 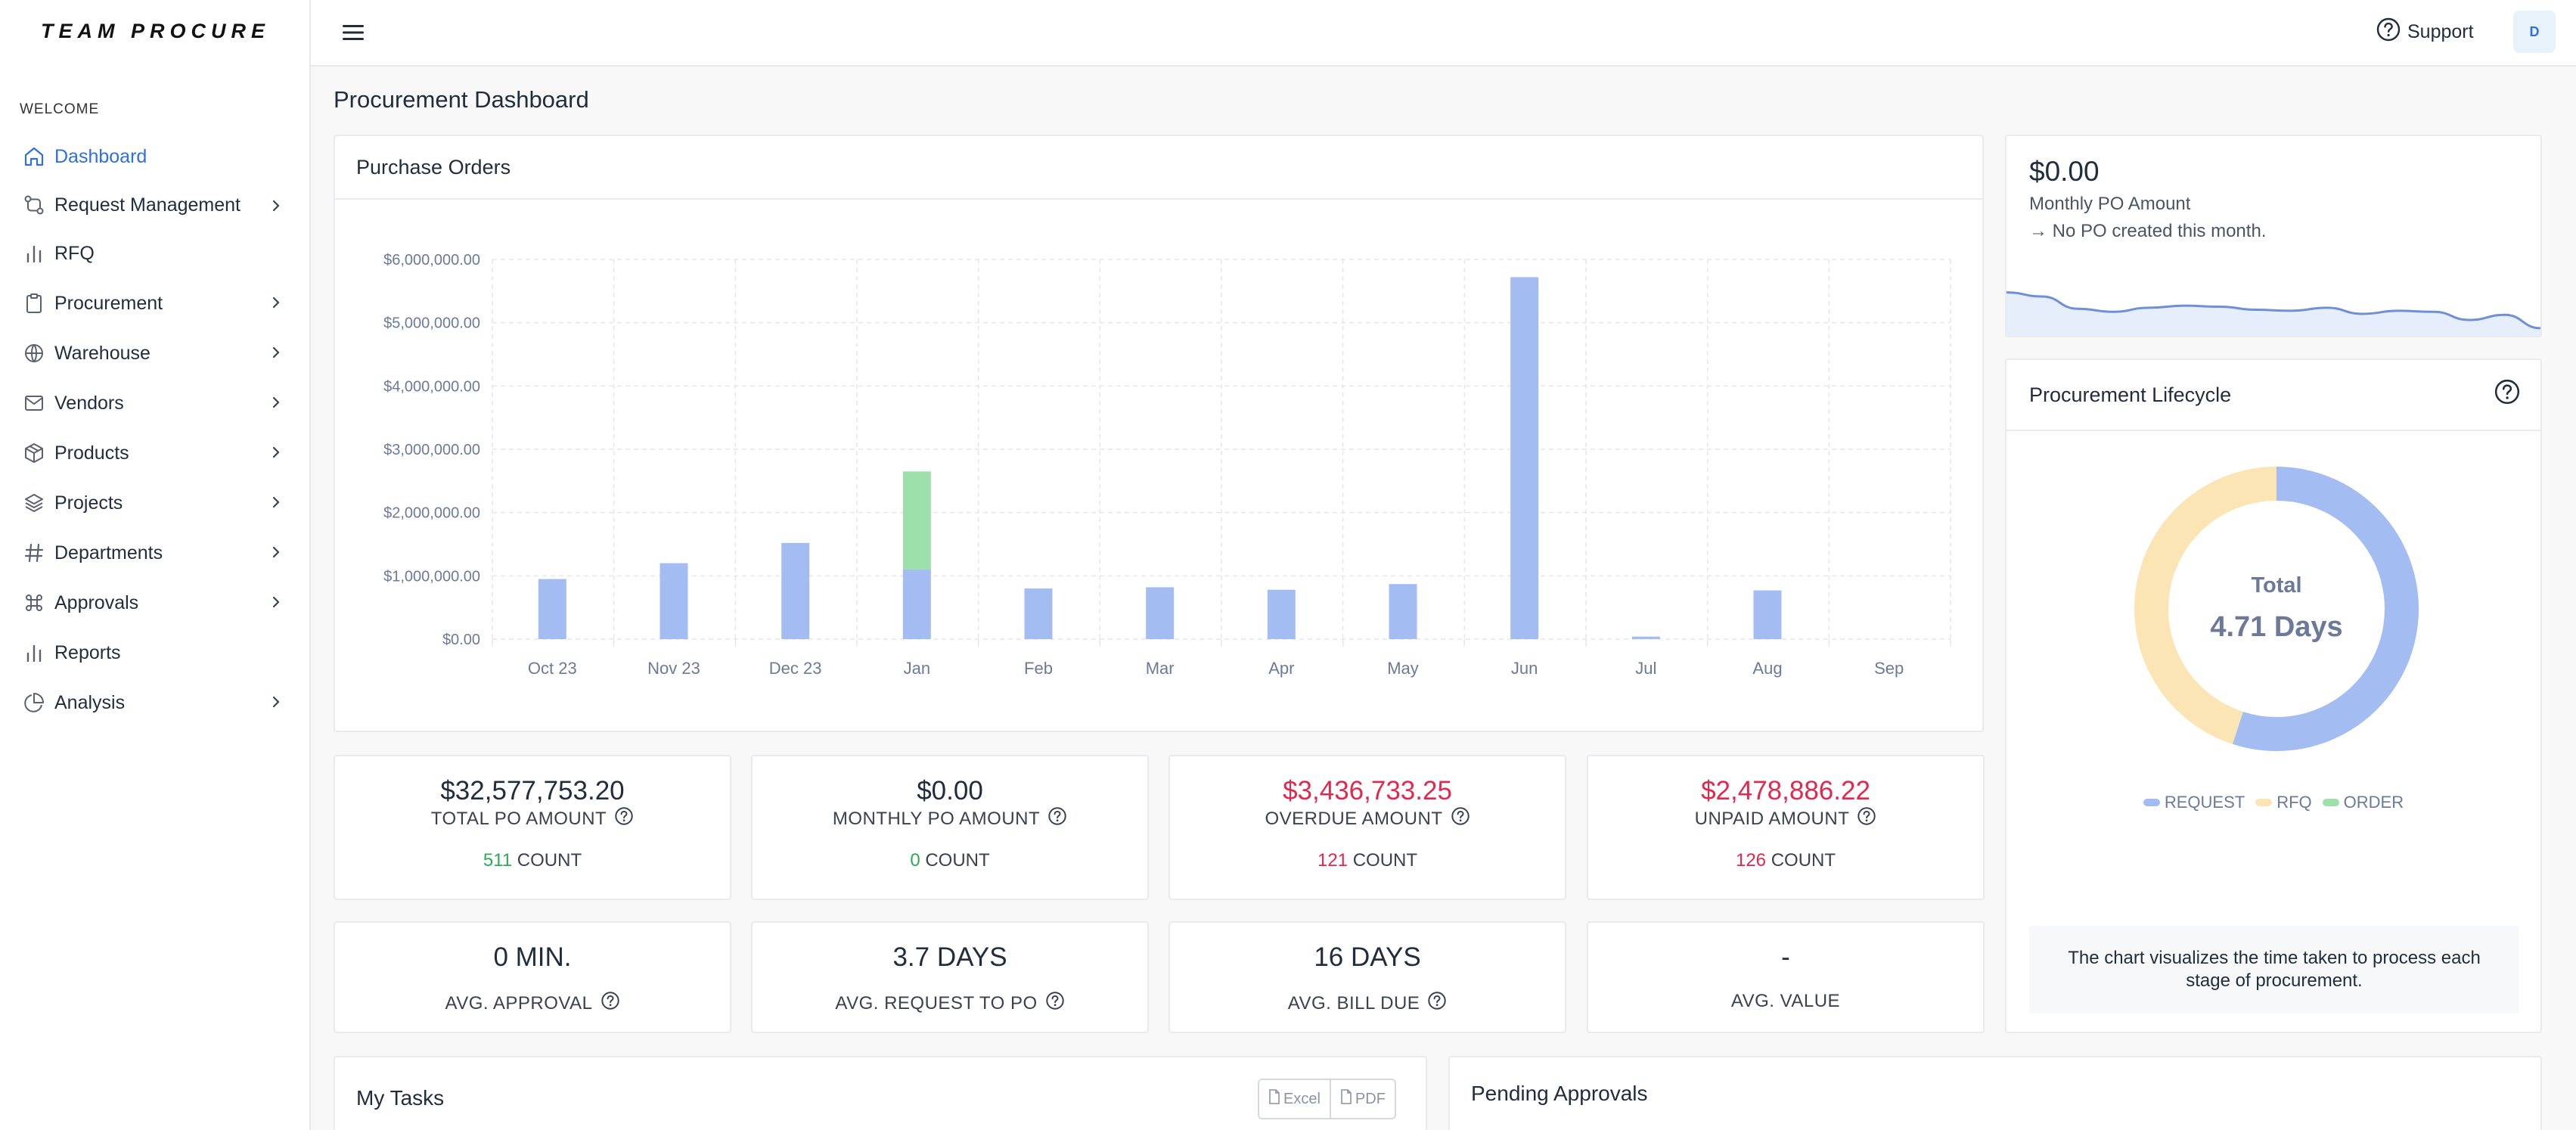 What do you see at coordinates (154, 503) in the screenshot?
I see `sidebar-item-projects: Projects` at bounding box center [154, 503].